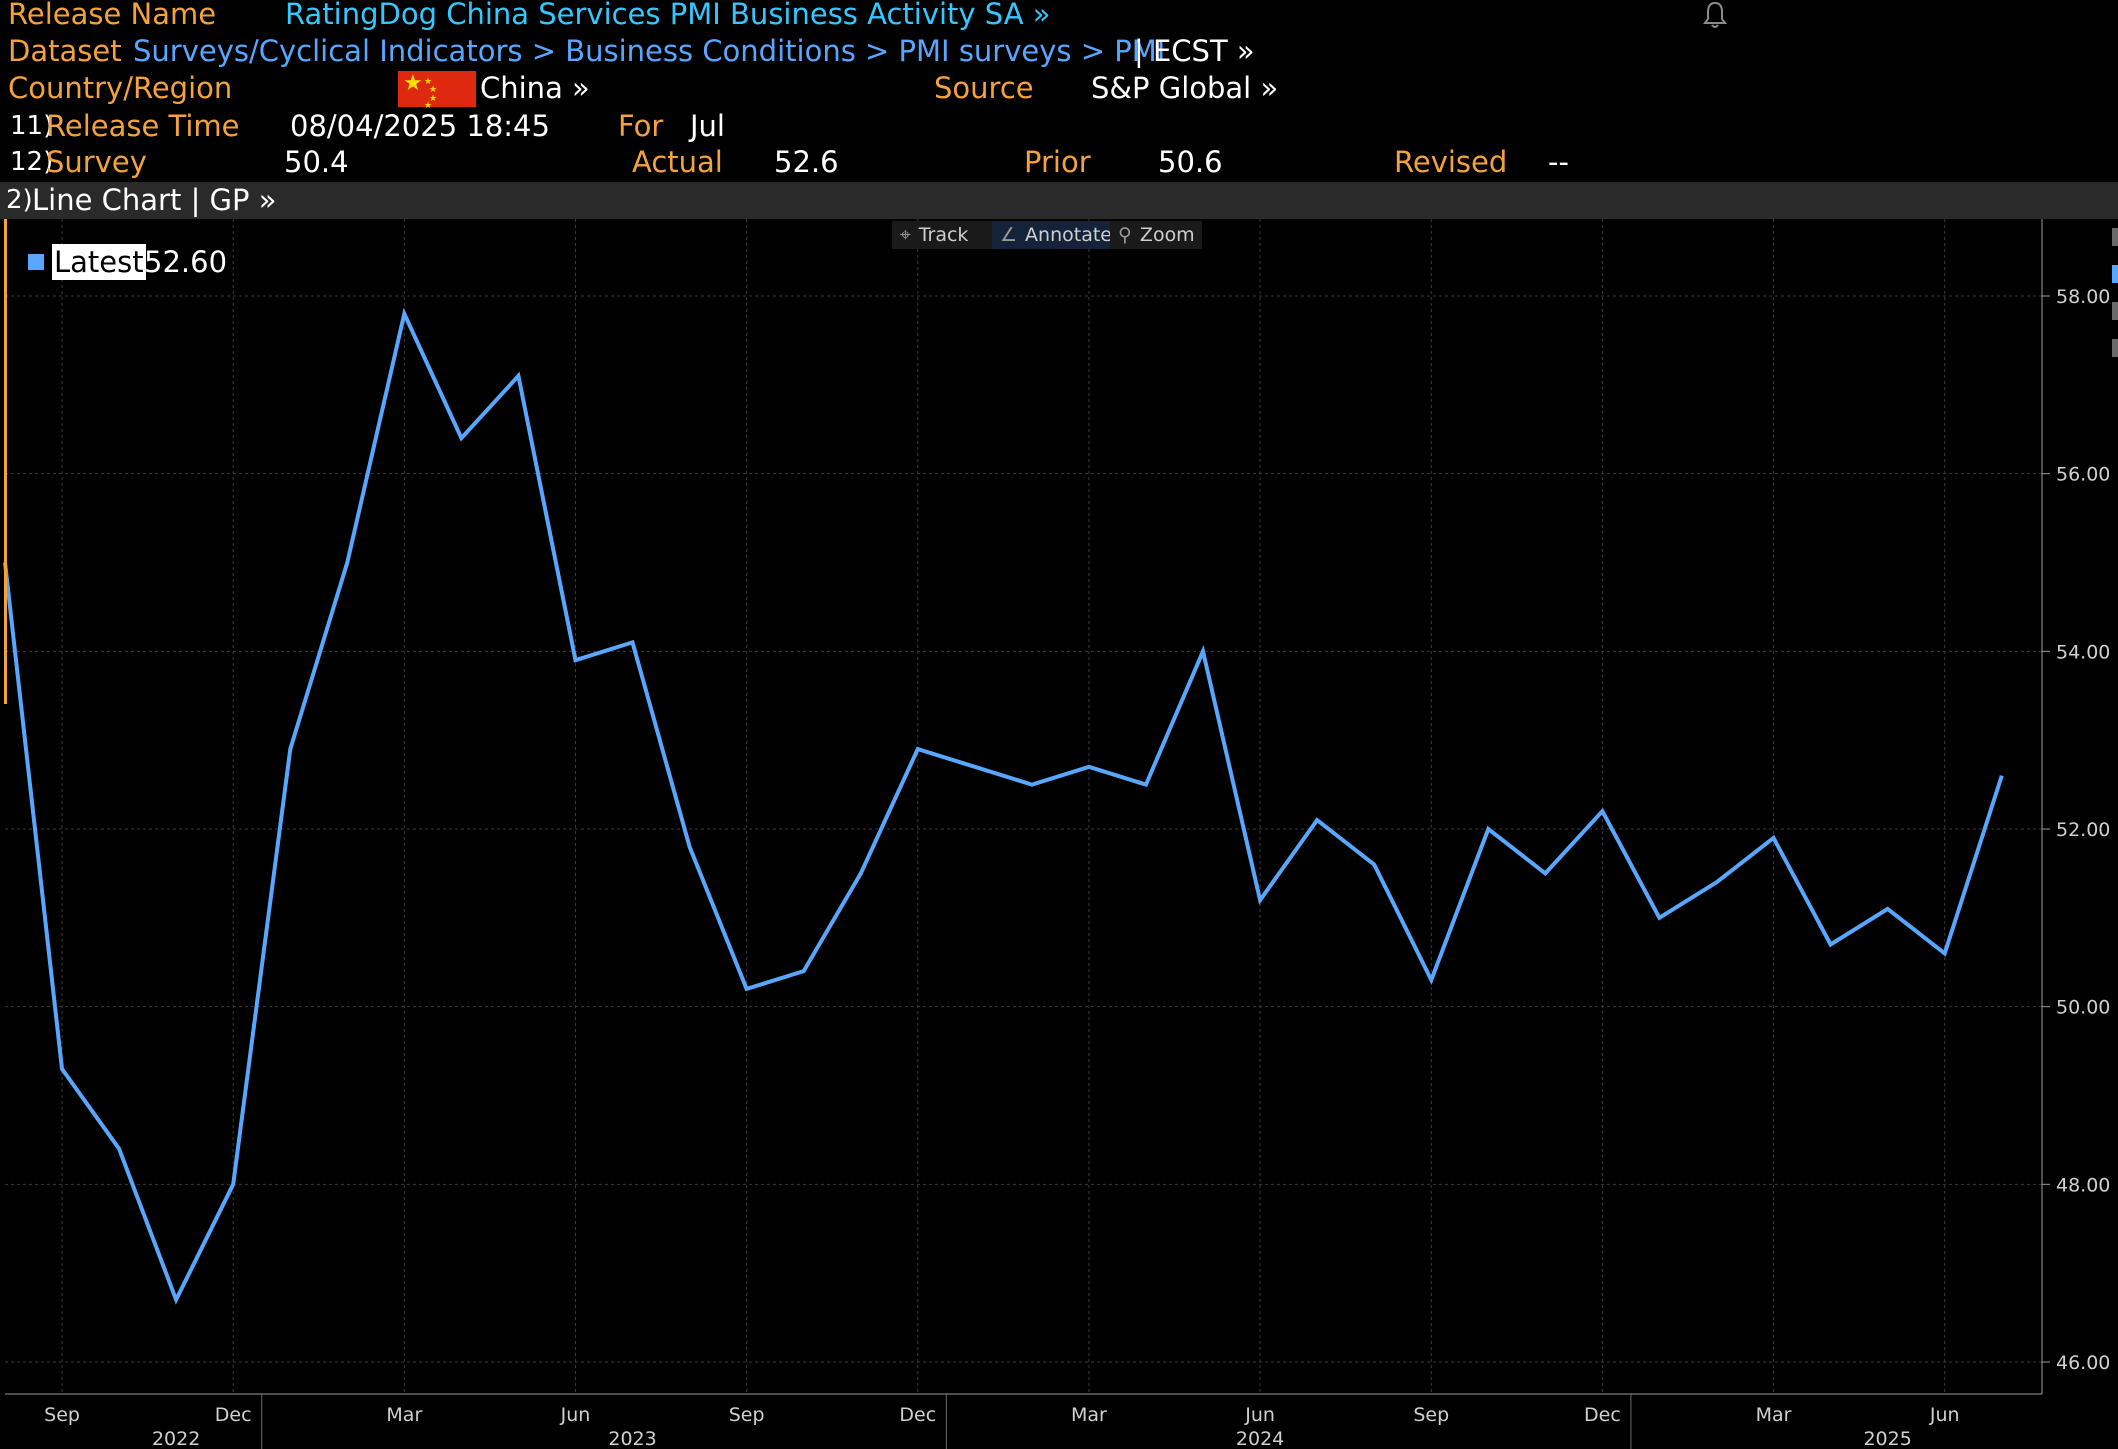 The height and width of the screenshot is (1449, 2118). I want to click on side-markers, so click(2115, 302).